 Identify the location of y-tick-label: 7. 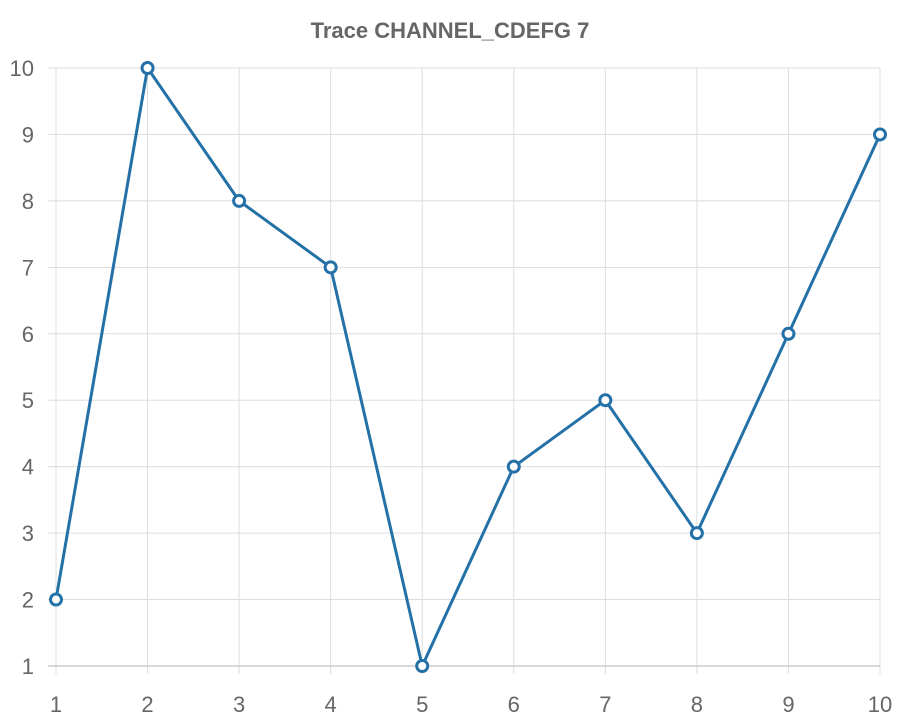
(28, 267).